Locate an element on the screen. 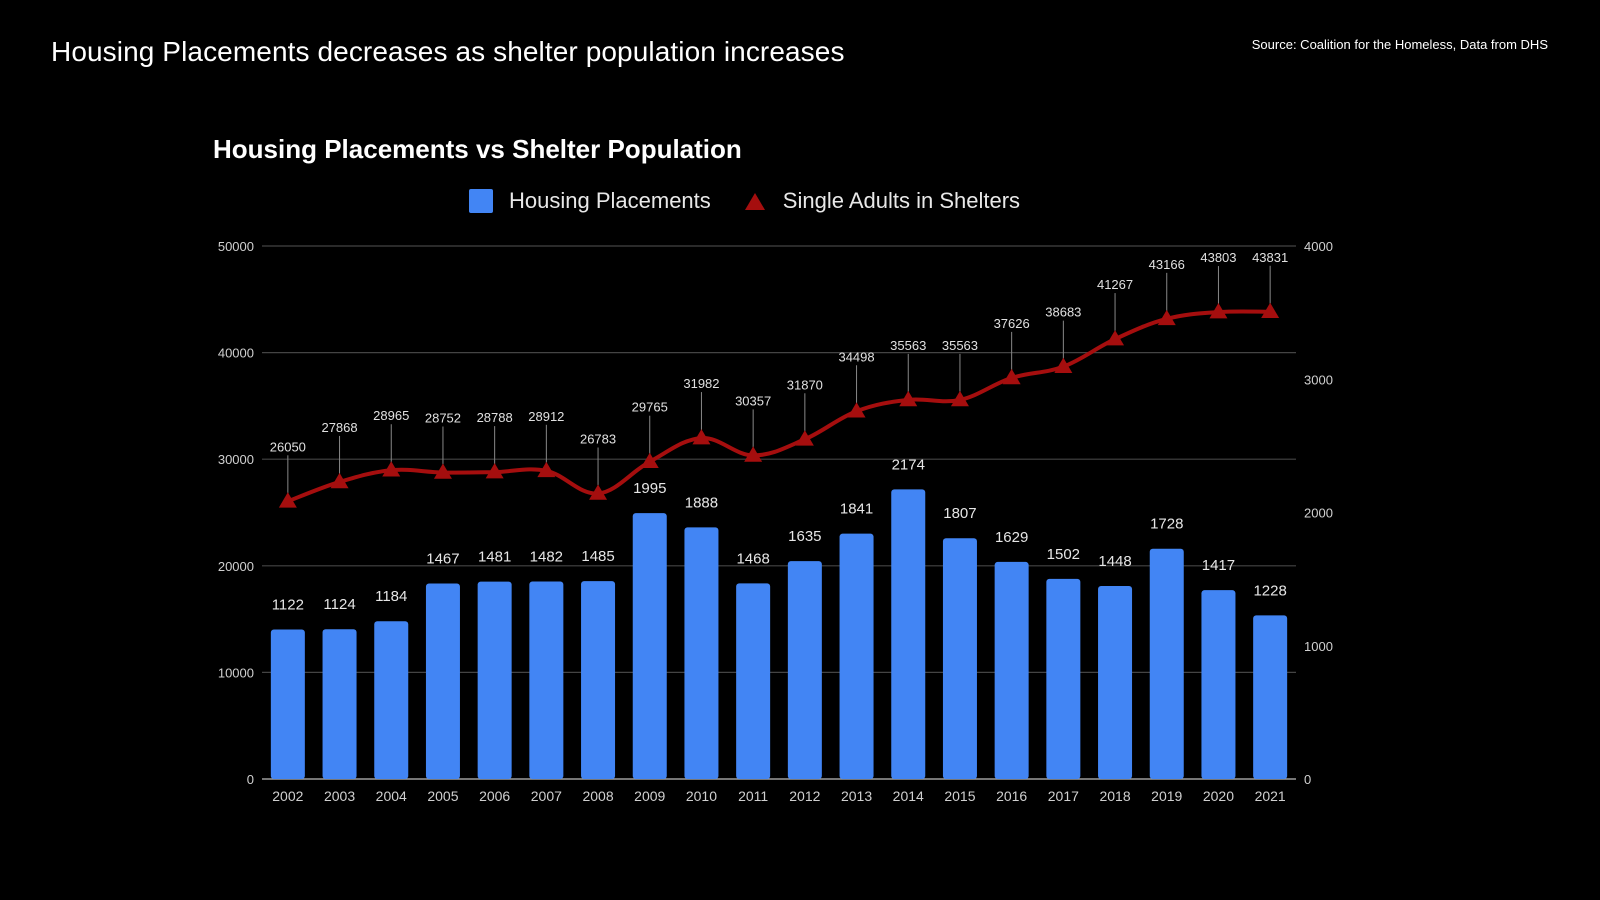 This screenshot has height=900, width=1600. left-axis-tick-label: 50000 is located at coordinates (236, 246).